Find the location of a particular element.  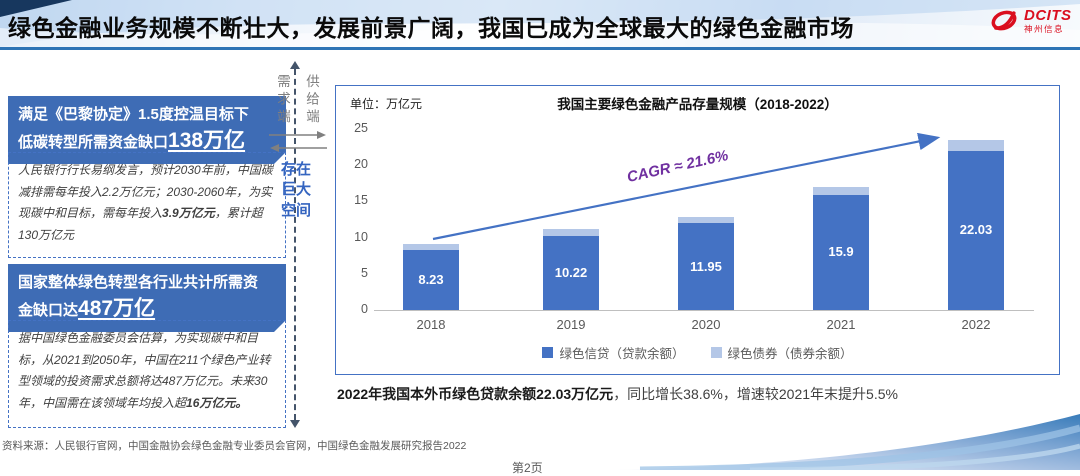

bar-2021: 15.9 is located at coordinates (841, 248).